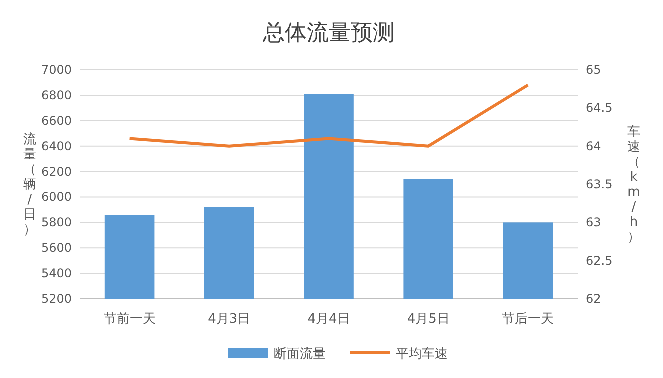 This screenshot has height=378, width=663. I want to click on legend-label: 平均车速, so click(422, 354).